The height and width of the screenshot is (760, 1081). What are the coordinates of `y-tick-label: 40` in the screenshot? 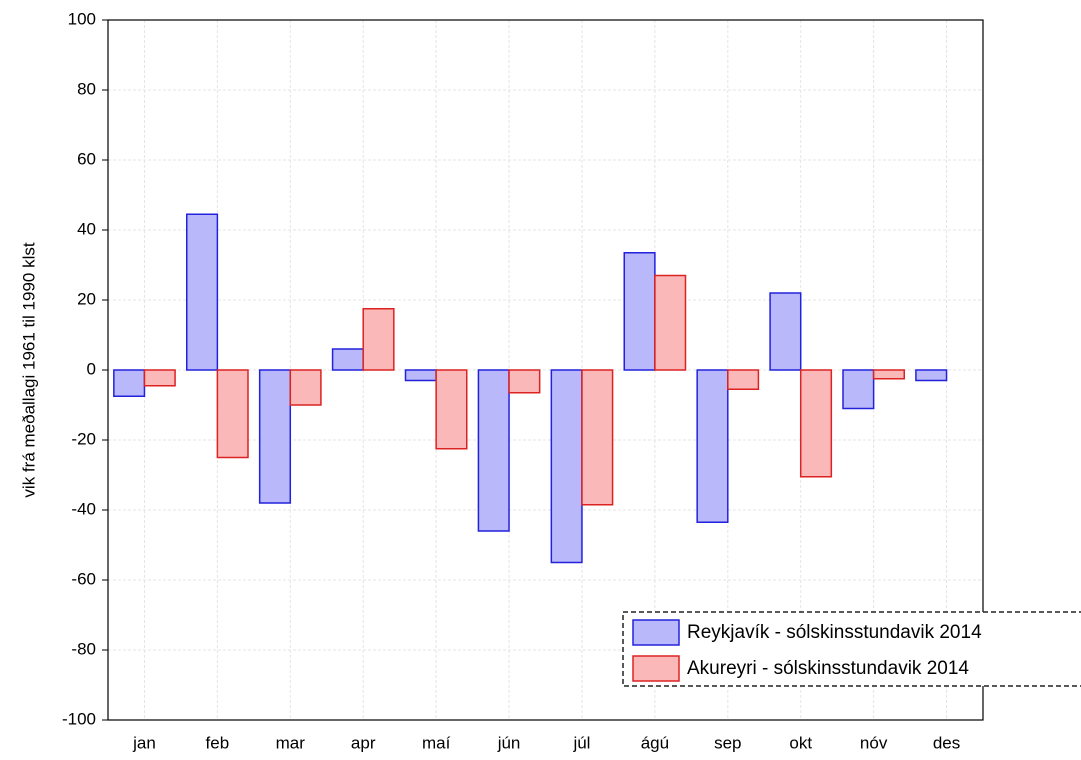 It's located at (86, 228).